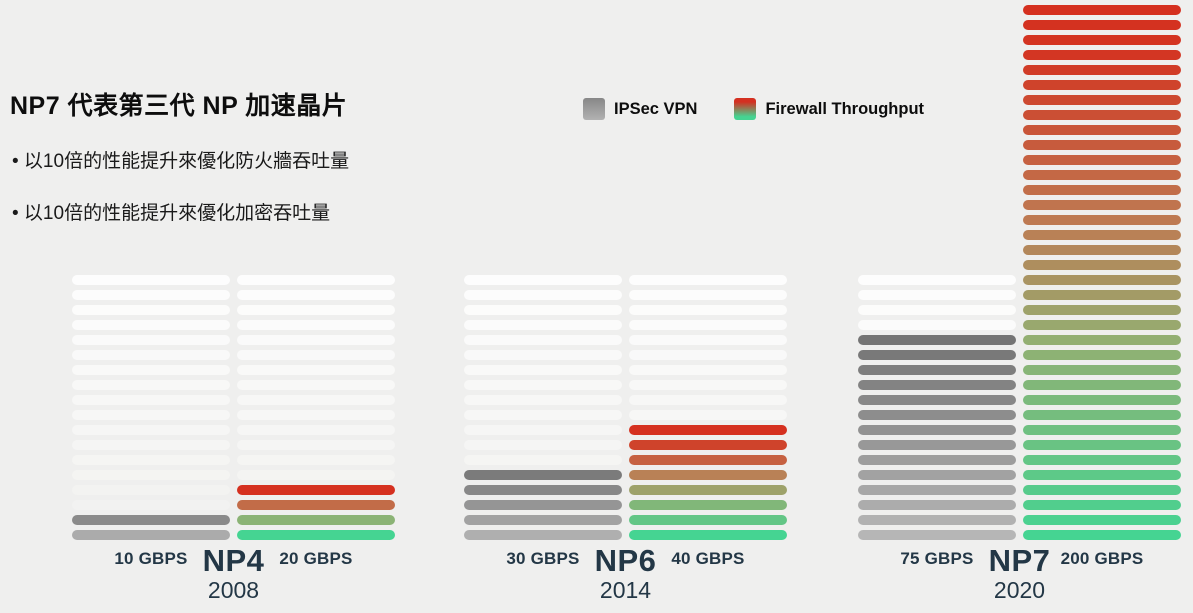 This screenshot has width=1193, height=613. Describe the element at coordinates (233, 590) in the screenshot. I see `year-label-np4: 2008` at that location.